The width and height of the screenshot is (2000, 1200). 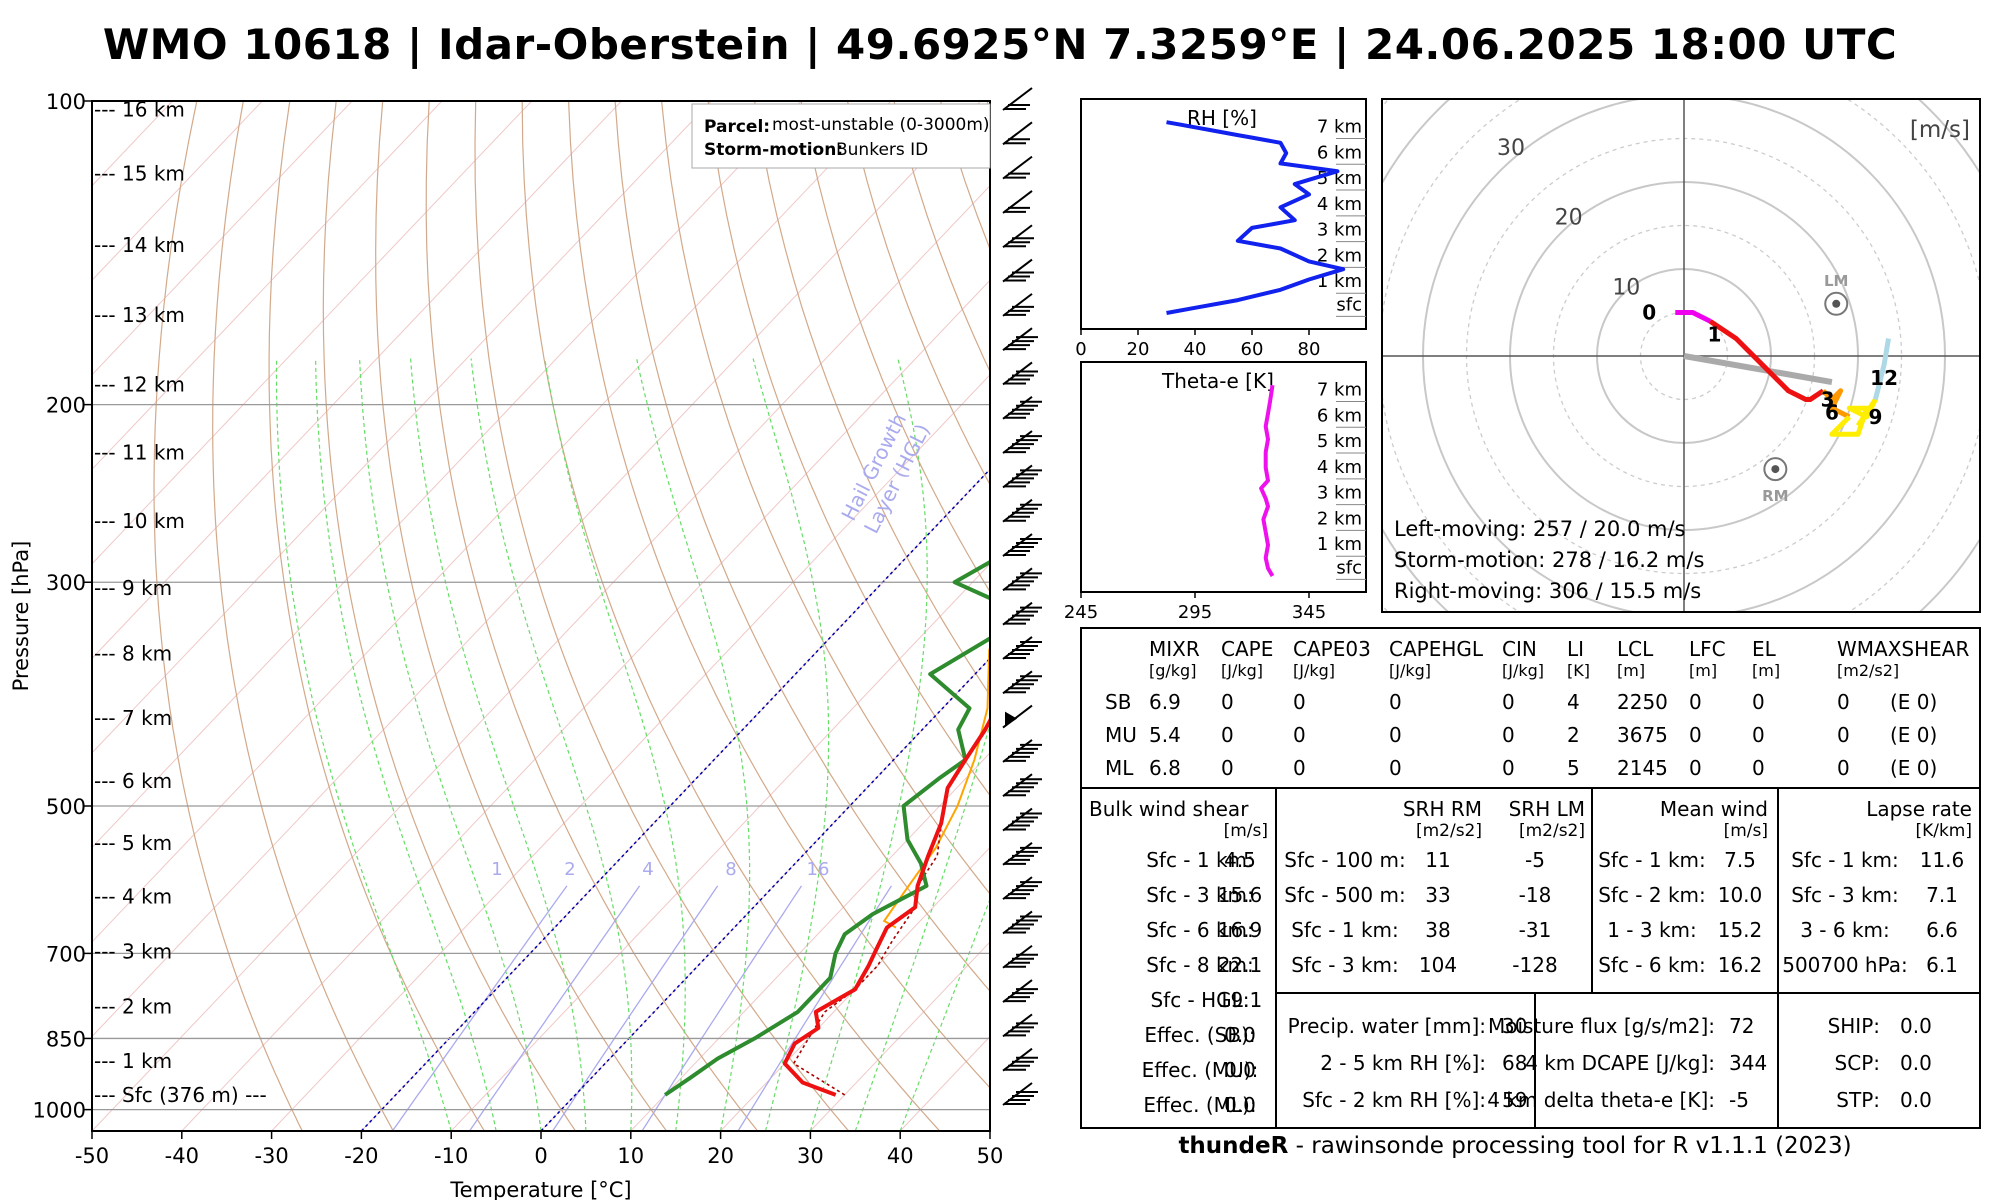 What do you see at coordinates (1943, 831) in the screenshot?
I see `lapse-rate-unit: [K/km]` at bounding box center [1943, 831].